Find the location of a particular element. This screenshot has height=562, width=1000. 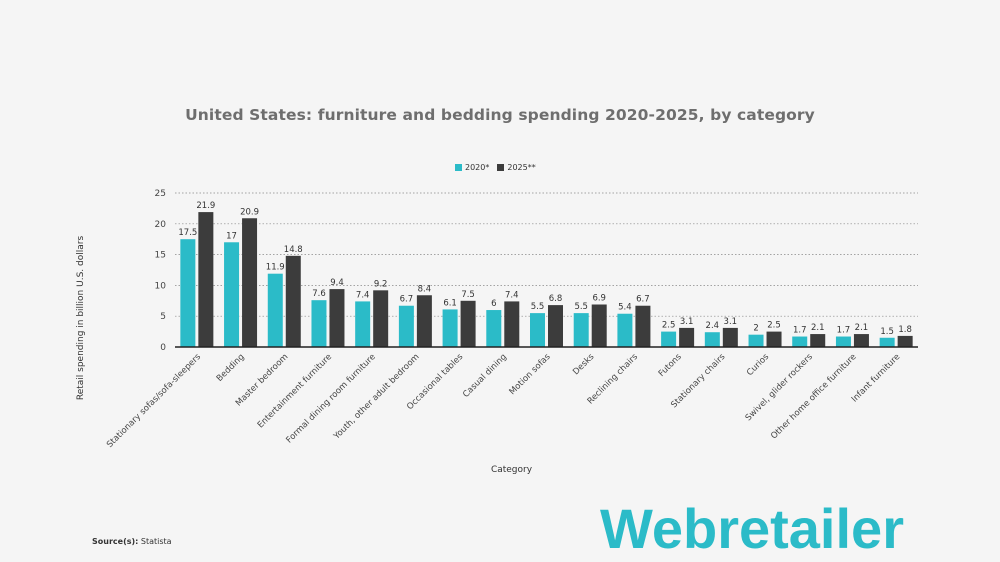

legend-item-2020: 2020* is located at coordinates (472, 167).